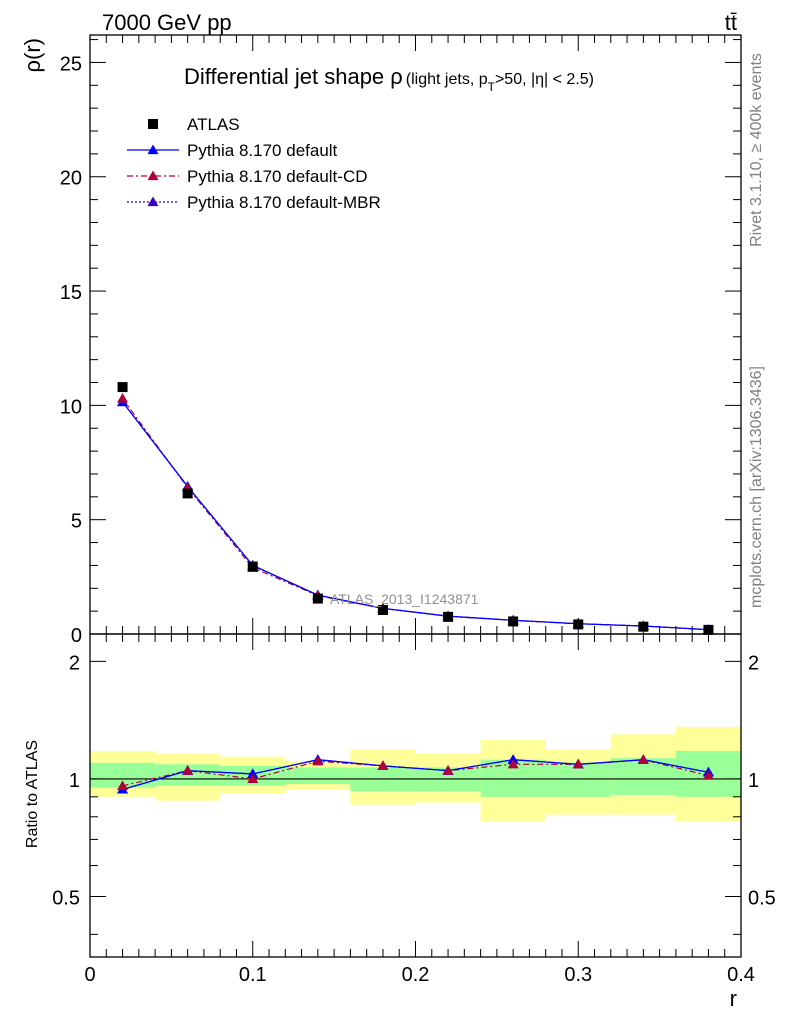 The height and width of the screenshot is (1024, 786). What do you see at coordinates (32, 794) in the screenshot?
I see `ratio-y-axis-label: Ratio to ATLAS` at bounding box center [32, 794].